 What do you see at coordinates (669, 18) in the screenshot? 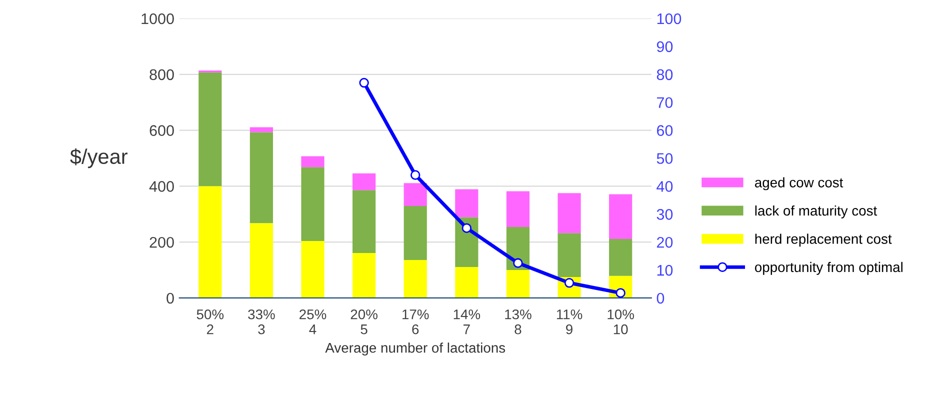
I see `y2-tick-label: 100` at bounding box center [669, 18].